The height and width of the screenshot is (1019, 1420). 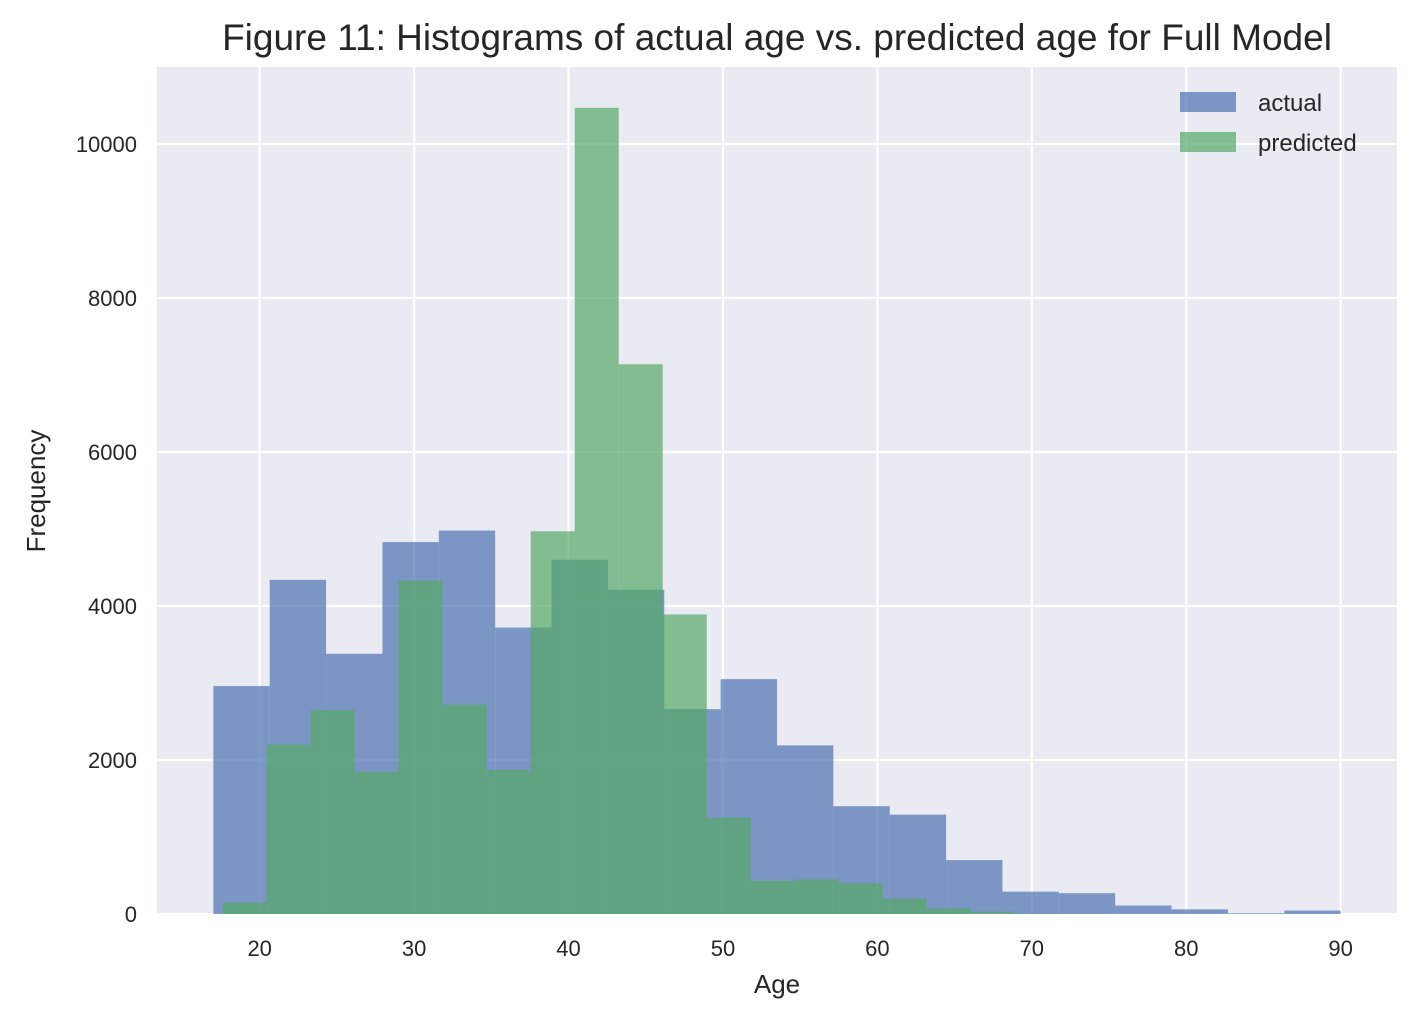 I want to click on x-axis-label: Age, so click(x=777, y=984).